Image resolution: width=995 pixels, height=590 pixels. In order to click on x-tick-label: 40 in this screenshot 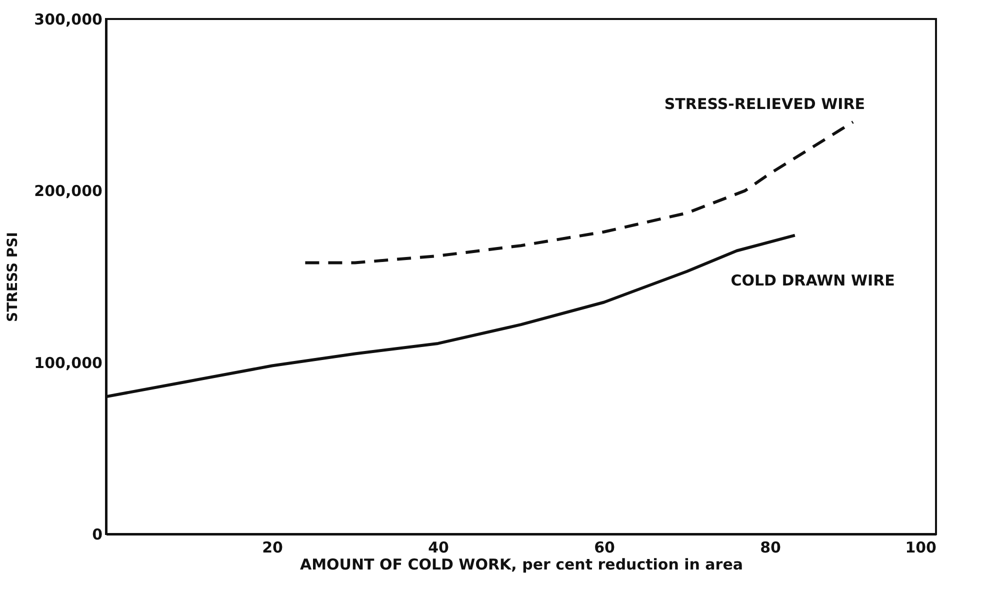, I will do `click(438, 547)`.